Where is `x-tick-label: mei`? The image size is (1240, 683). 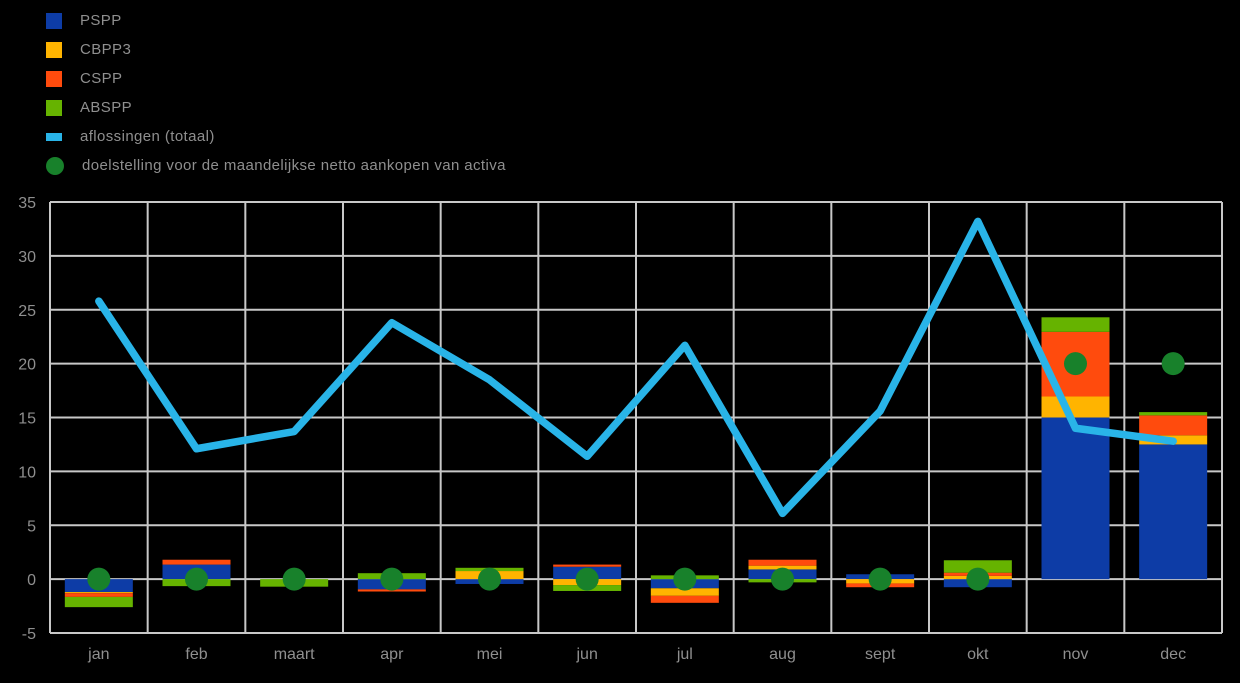 x-tick-label: mei is located at coordinates (490, 654).